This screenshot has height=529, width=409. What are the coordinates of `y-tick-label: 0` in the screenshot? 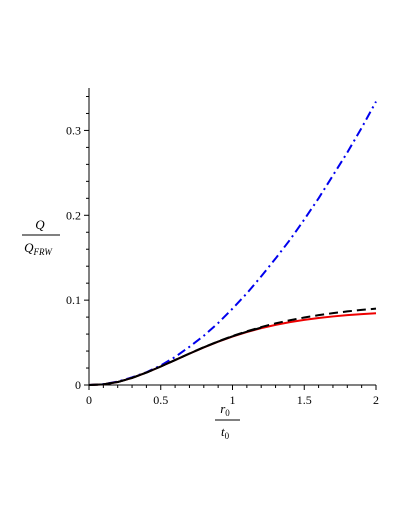 It's located at (78, 385).